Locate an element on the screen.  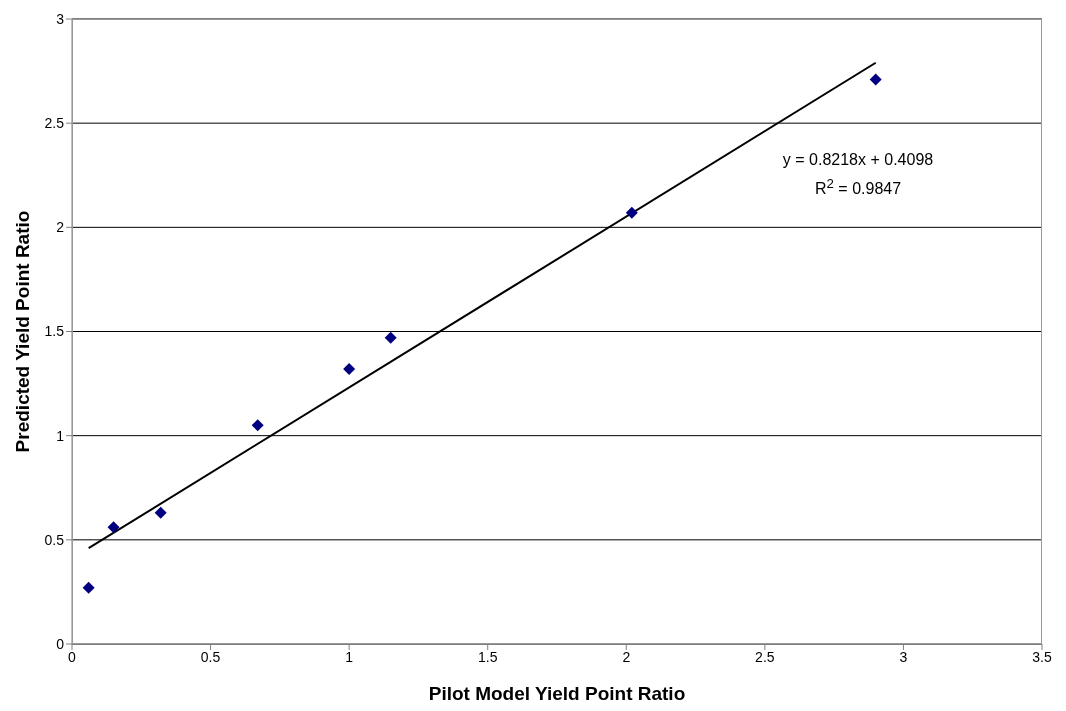
x-tick-label: 2.5 is located at coordinates (765, 656).